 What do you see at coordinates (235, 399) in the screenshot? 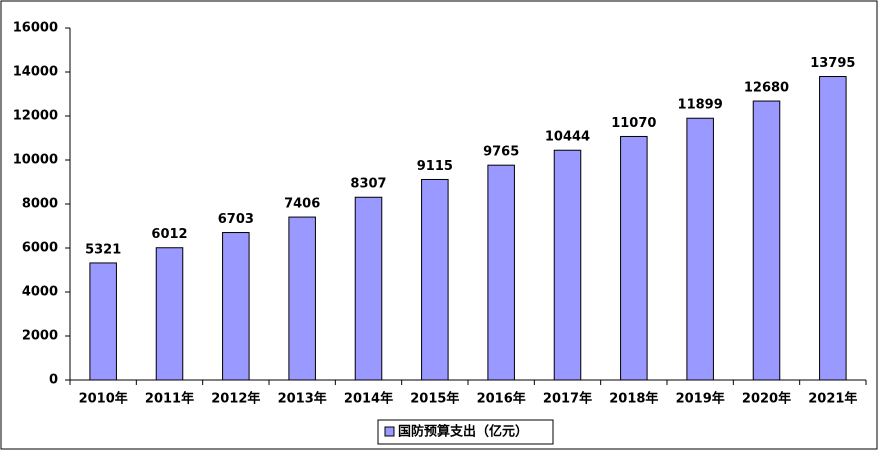
I see `x-tick-label: 2012年` at bounding box center [235, 399].